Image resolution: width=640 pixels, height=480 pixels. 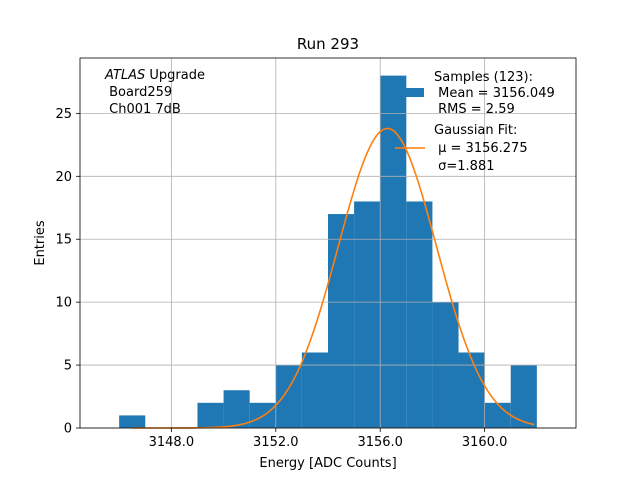 What do you see at coordinates (328, 44) in the screenshot?
I see `chart-title: Run 293` at bounding box center [328, 44].